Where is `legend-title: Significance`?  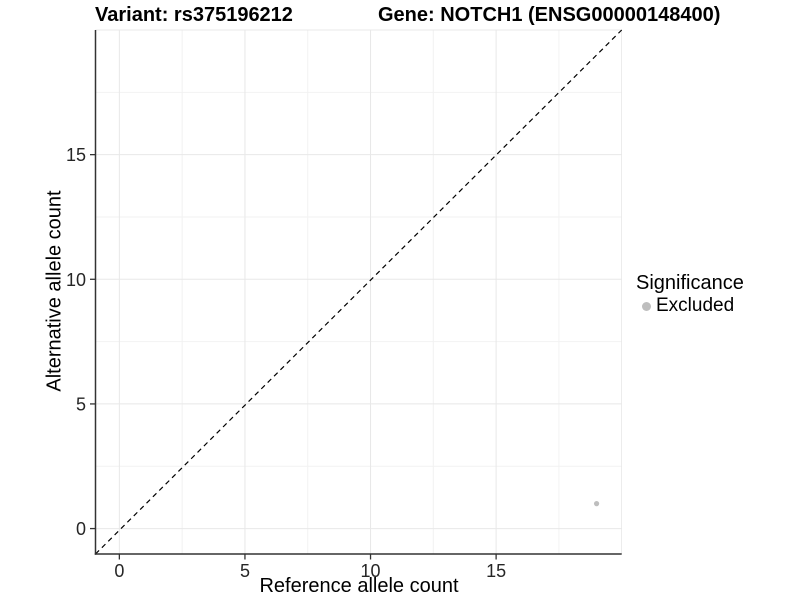 legend-title: Significance is located at coordinates (690, 283).